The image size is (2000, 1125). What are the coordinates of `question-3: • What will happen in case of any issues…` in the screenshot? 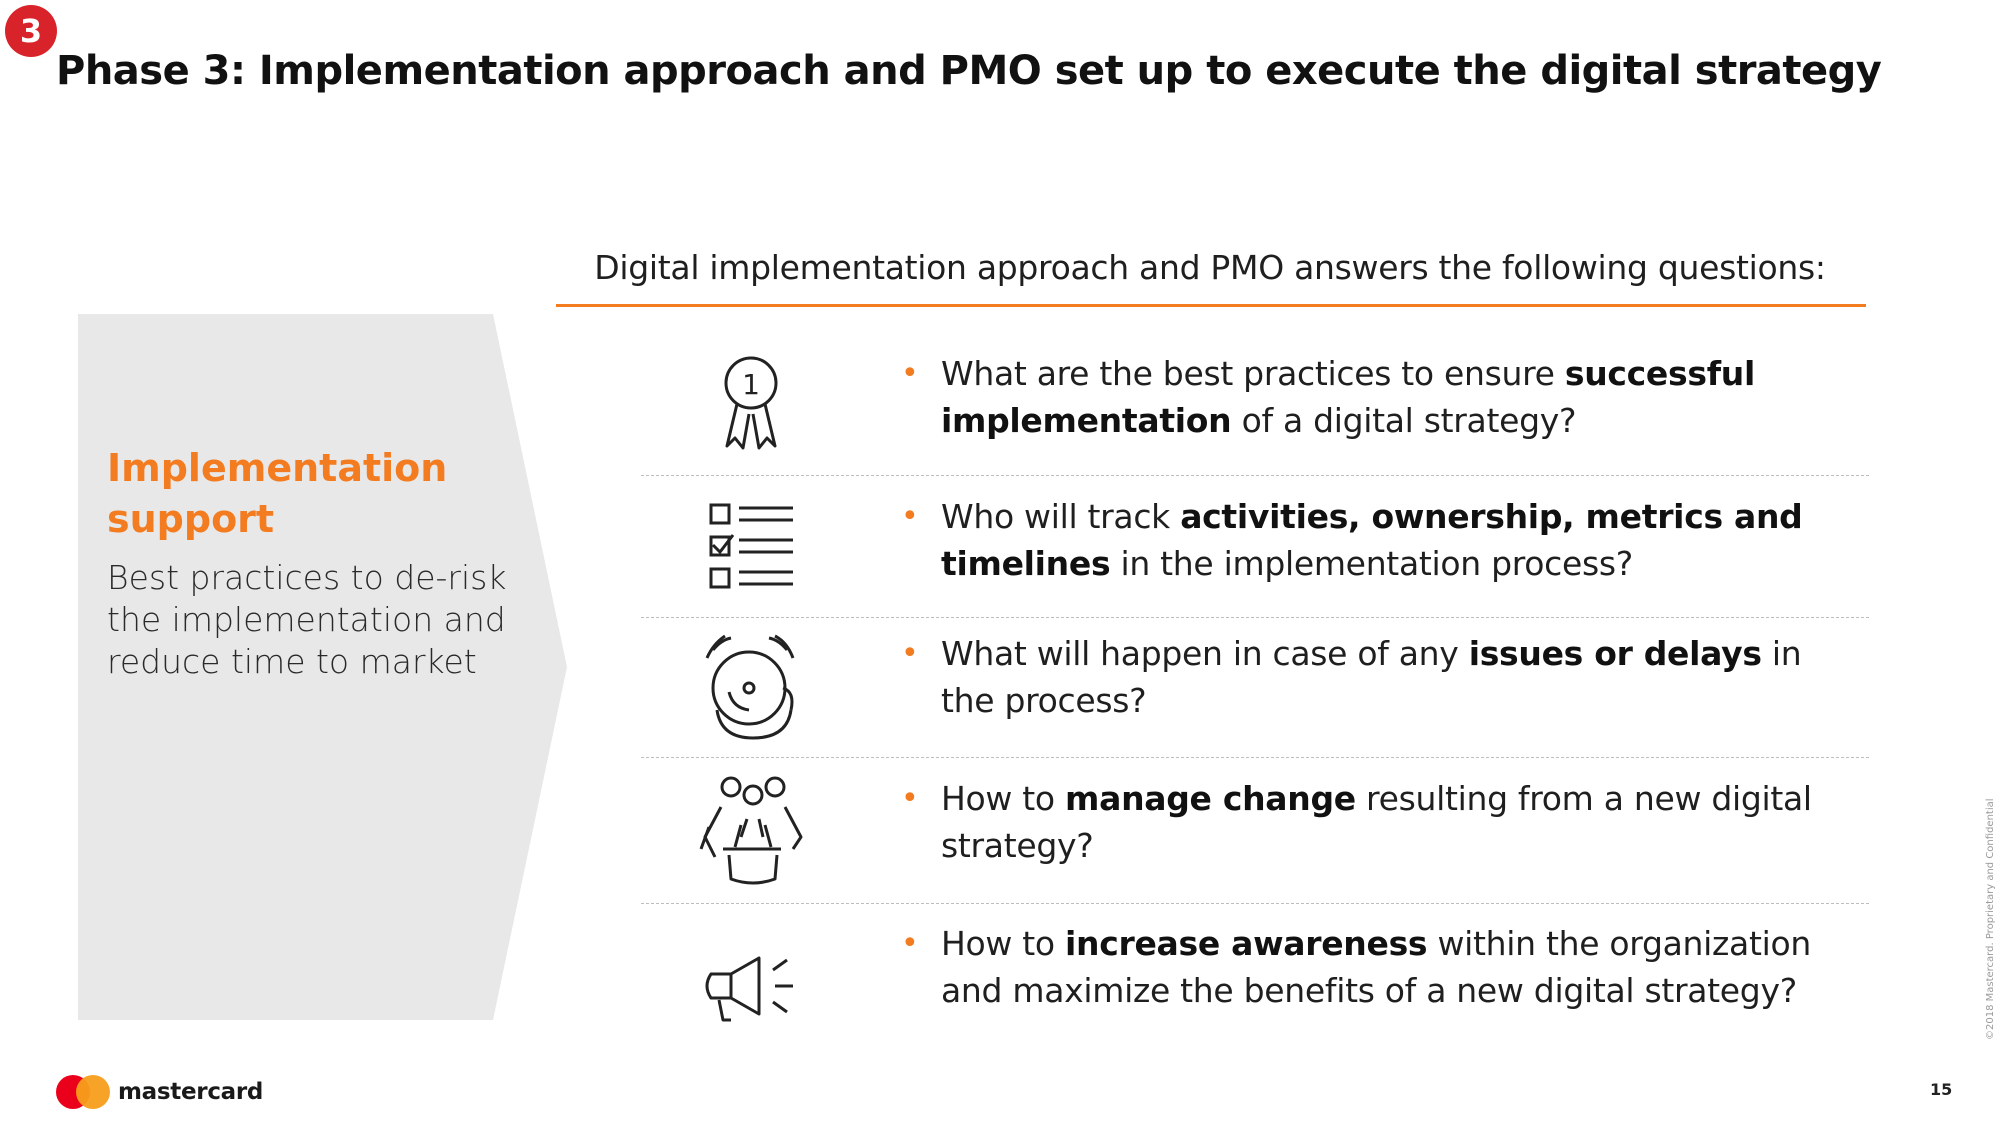 It's located at (1381, 677).